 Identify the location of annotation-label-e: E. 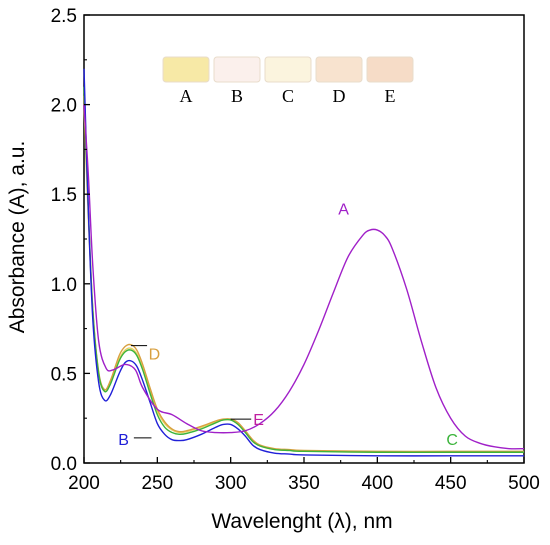
(258, 420).